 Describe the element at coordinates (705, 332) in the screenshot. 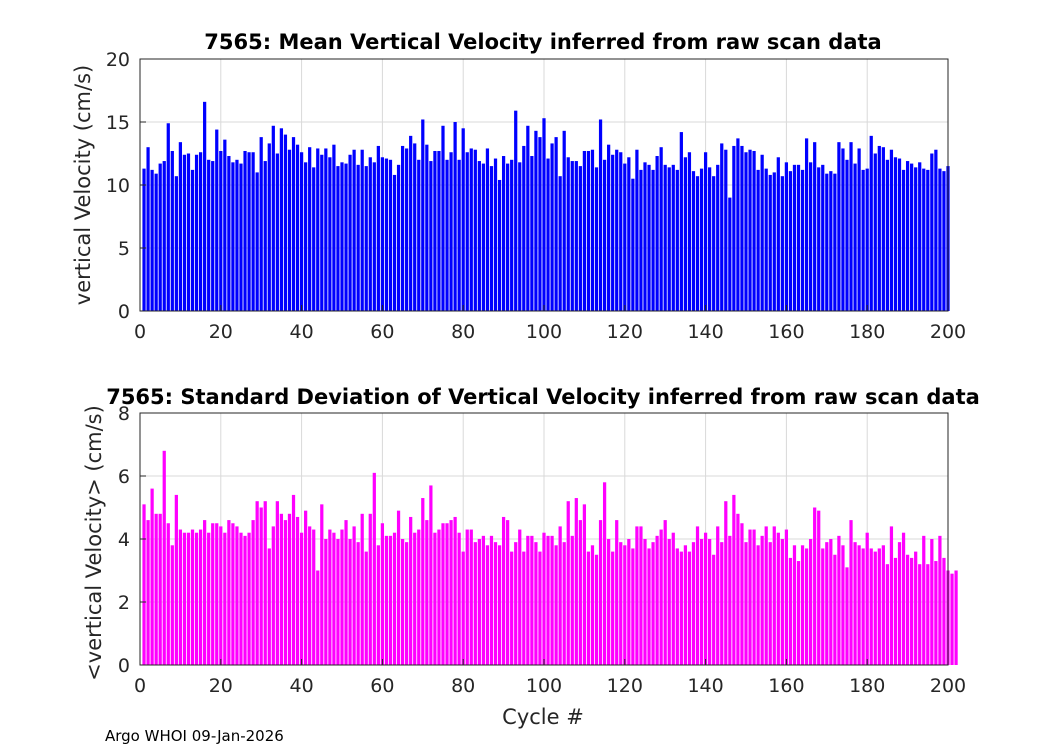

I see `x-tick-label: 140` at that location.